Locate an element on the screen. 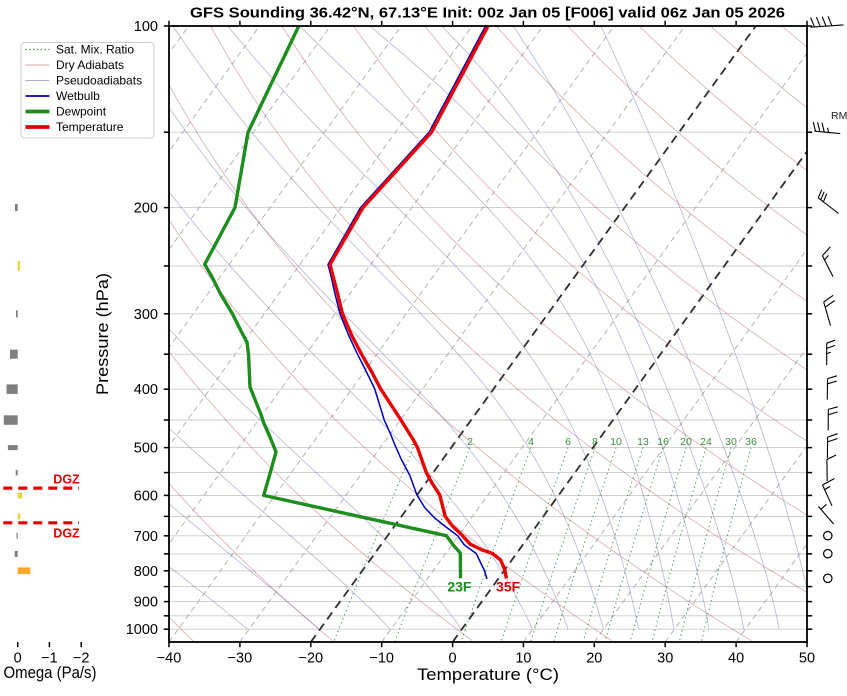 The image size is (847, 696). svg-text: 13 is located at coordinates (643, 442).